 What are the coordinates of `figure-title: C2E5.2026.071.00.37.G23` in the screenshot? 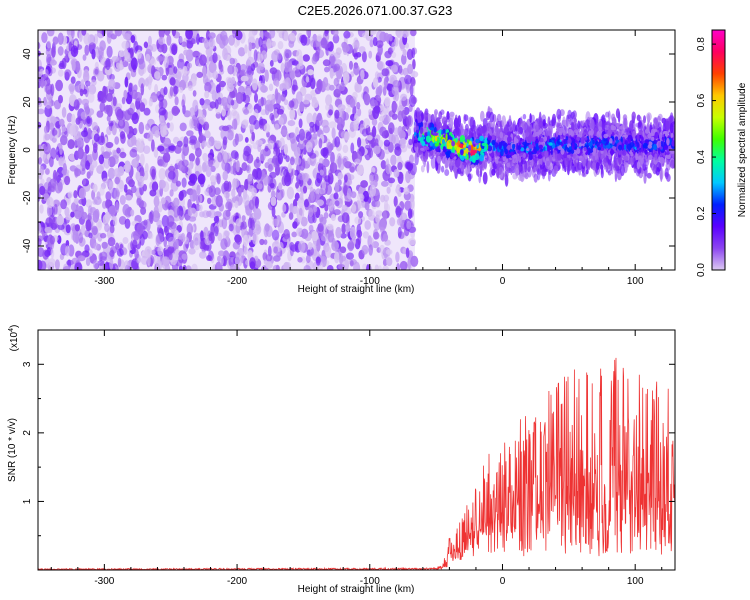 It's located at (375, 10).